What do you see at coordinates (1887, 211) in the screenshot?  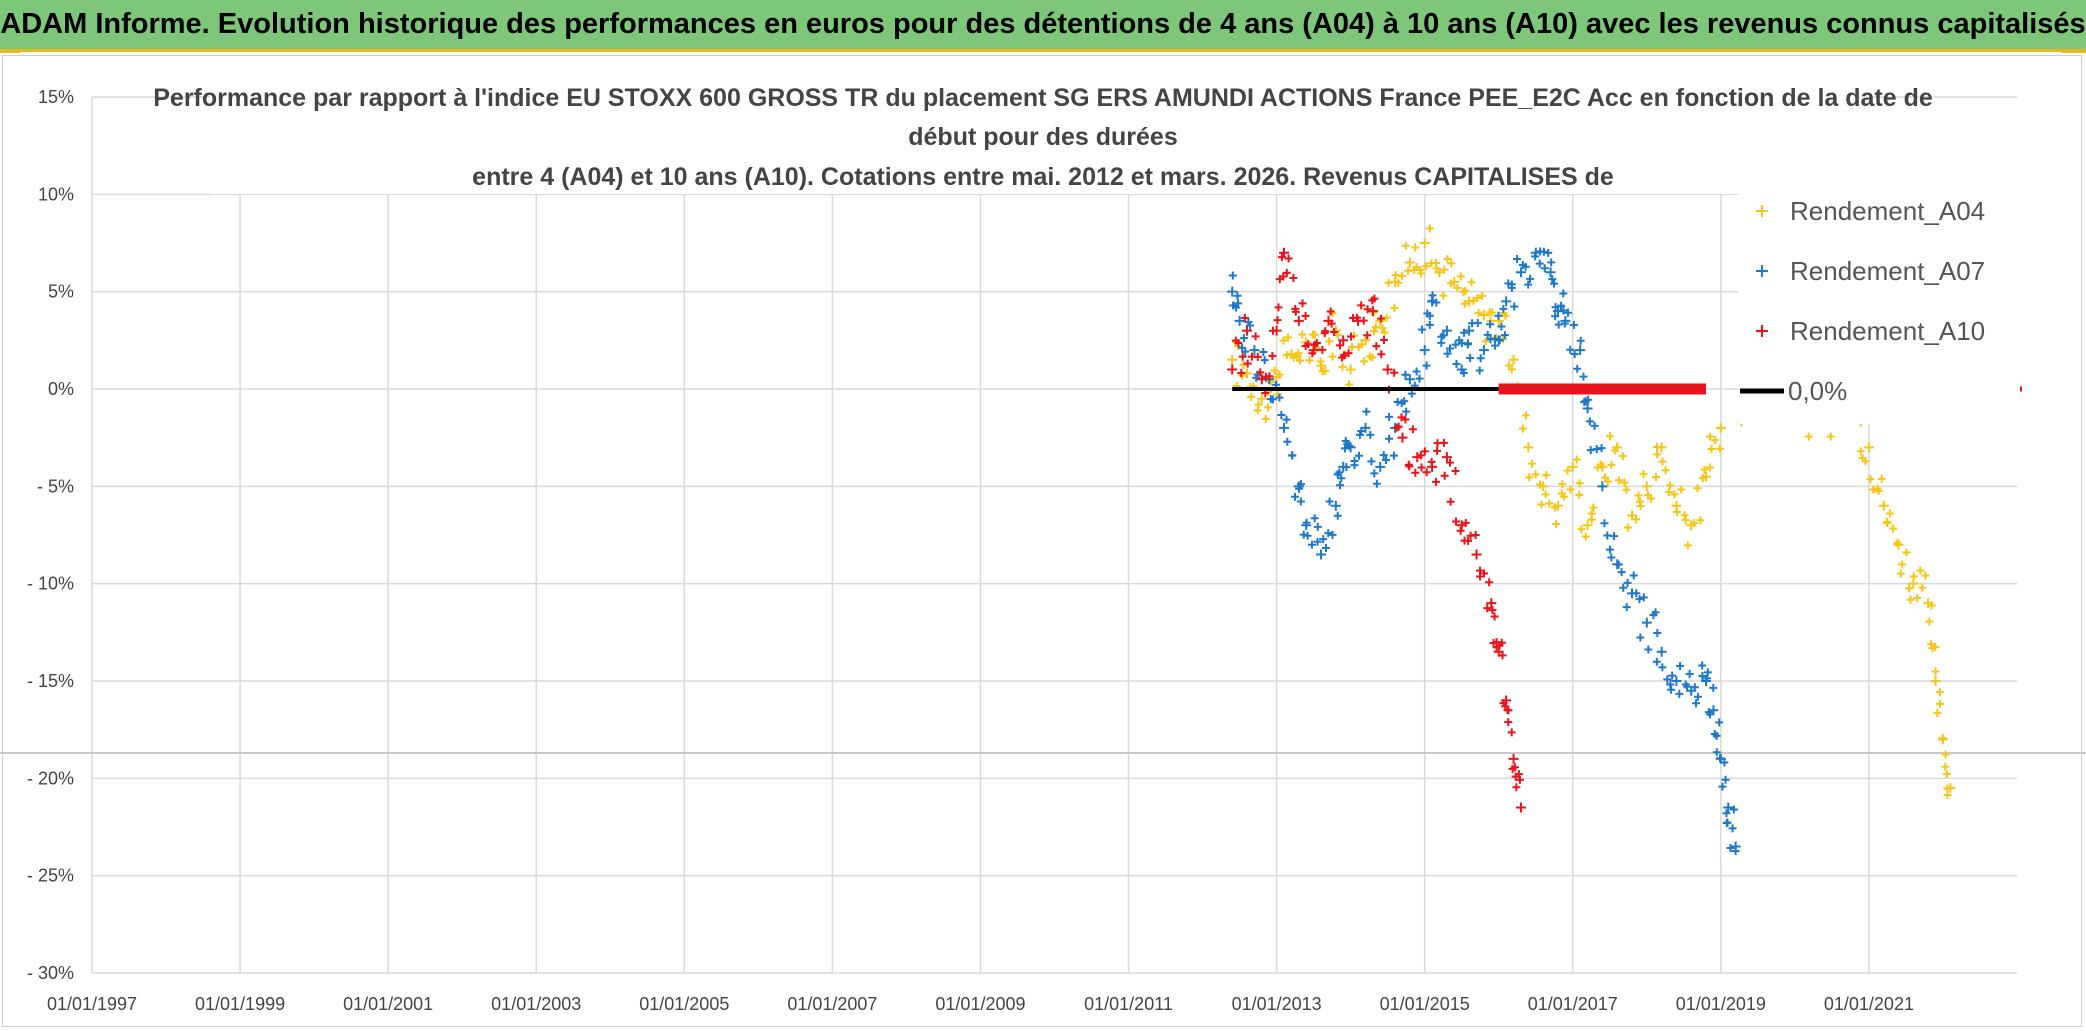 I see `legend-label: Rendement_A04` at bounding box center [1887, 211].